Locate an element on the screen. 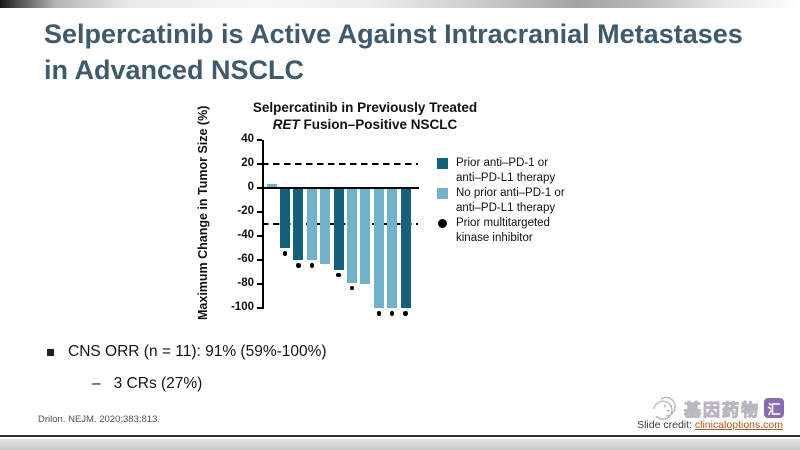  legend-swatch-light-blue is located at coordinates (442, 193).